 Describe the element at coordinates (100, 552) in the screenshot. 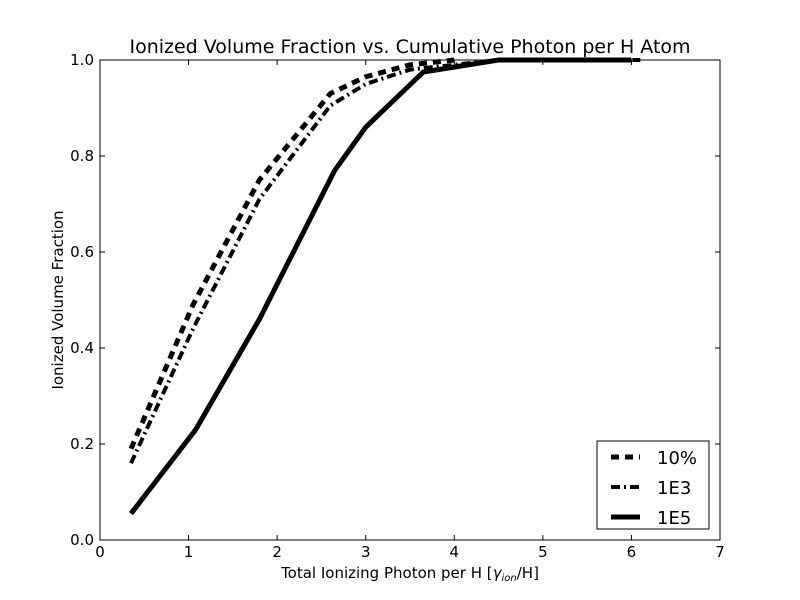

I see `x-tick-label: 0` at that location.